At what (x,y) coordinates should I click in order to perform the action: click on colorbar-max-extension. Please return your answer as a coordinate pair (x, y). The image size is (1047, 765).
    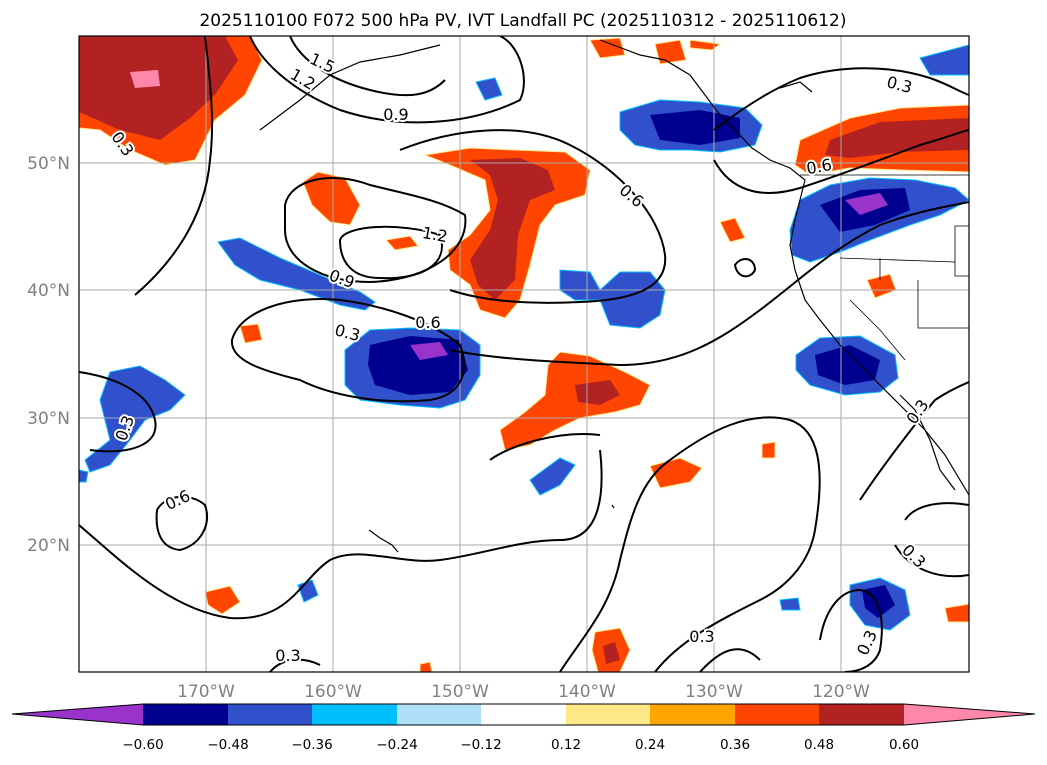
    Looking at the image, I should click on (969, 714).